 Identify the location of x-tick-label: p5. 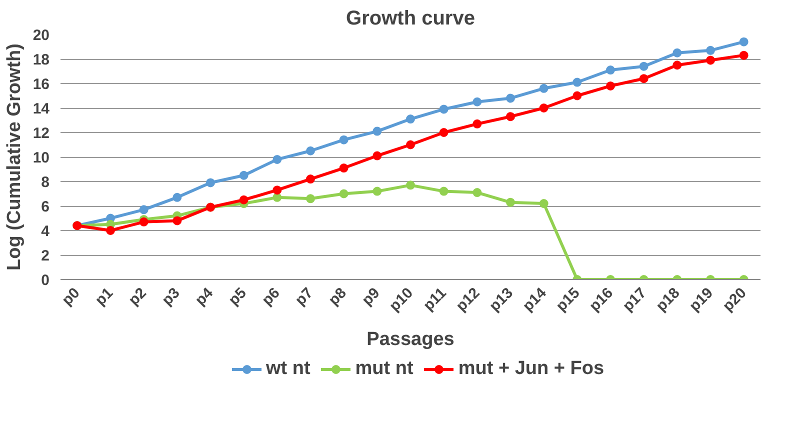
(237, 296).